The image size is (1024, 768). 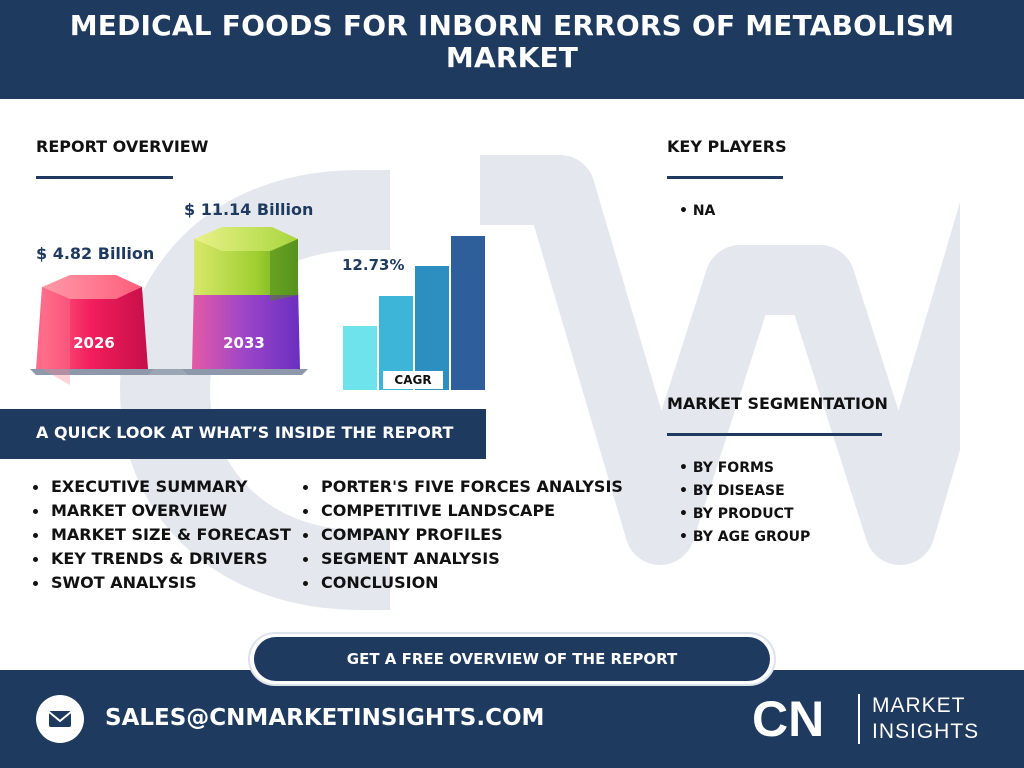 What do you see at coordinates (169, 306) in the screenshot?
I see `hexagon-prisms` at bounding box center [169, 306].